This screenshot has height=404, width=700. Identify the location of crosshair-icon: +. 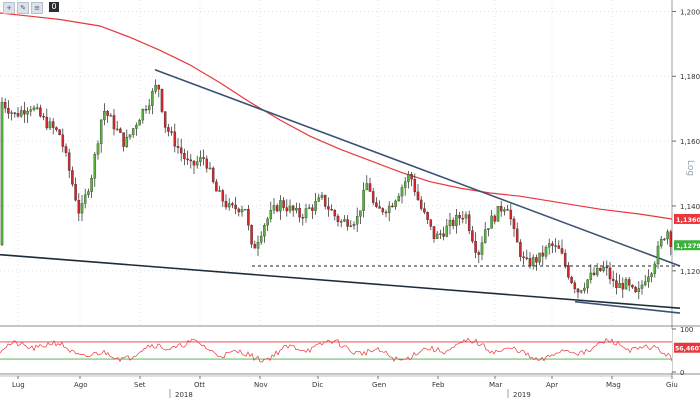
(9, 8).